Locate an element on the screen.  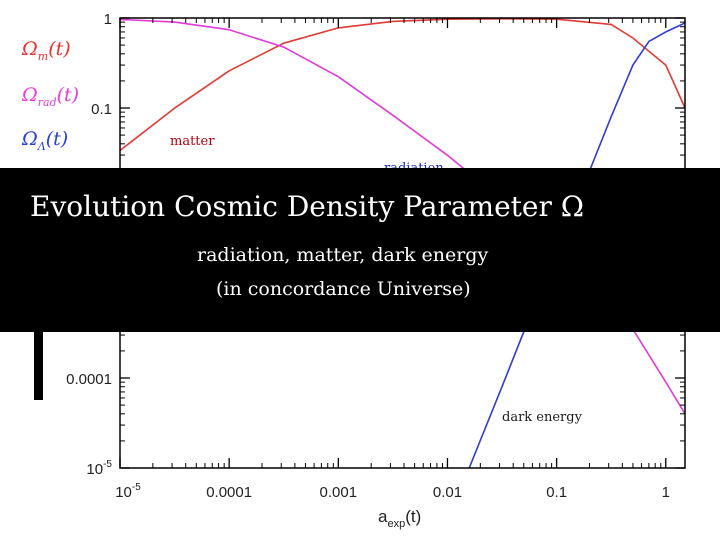
y-tick-label: 10-5 is located at coordinates (99, 468).